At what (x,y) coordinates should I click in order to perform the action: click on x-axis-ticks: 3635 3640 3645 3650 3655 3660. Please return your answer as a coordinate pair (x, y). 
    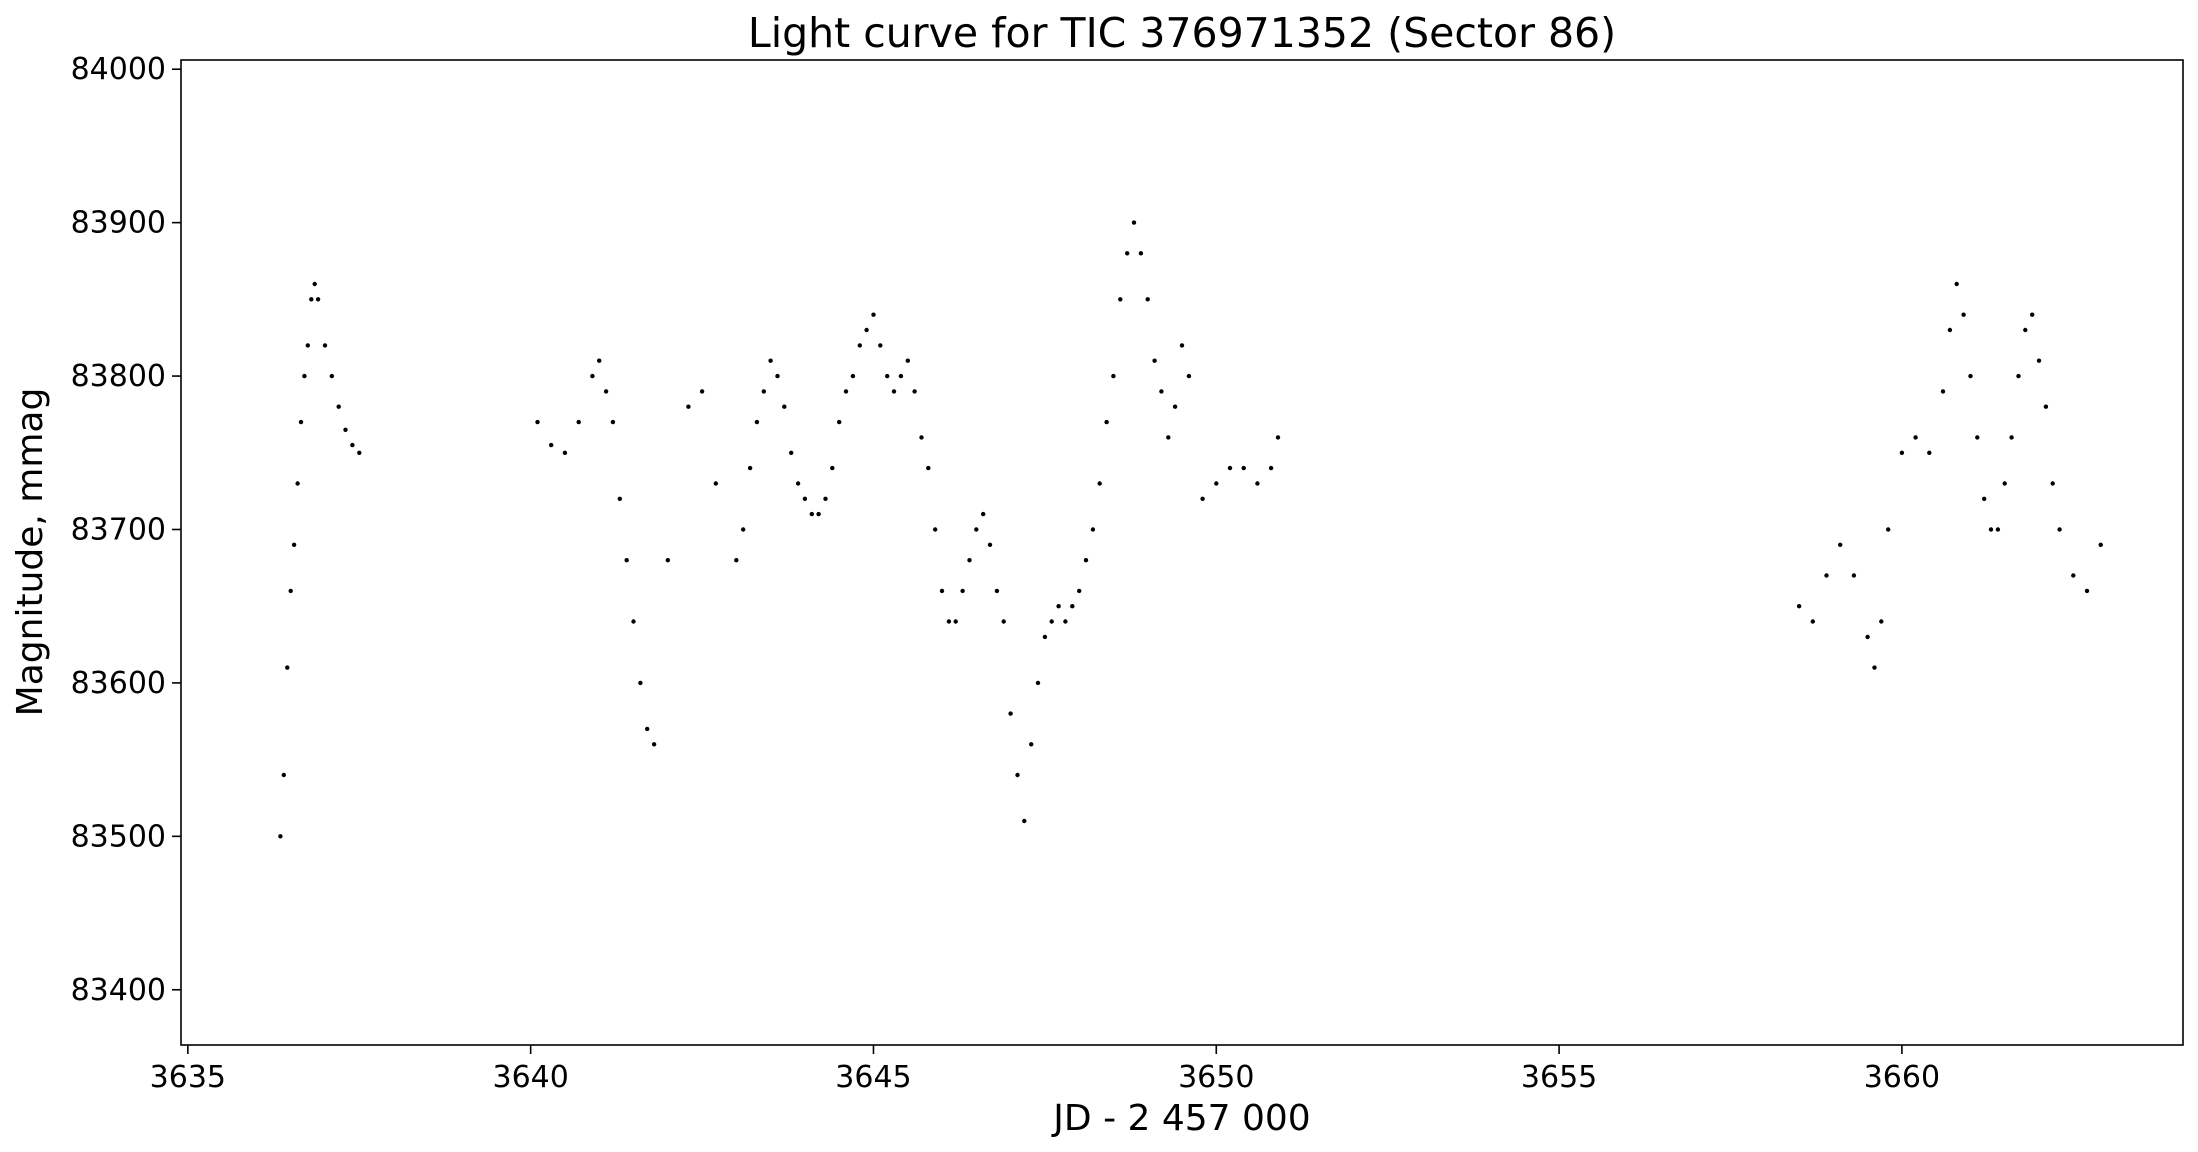
    Looking at the image, I should click on (1045, 1070).